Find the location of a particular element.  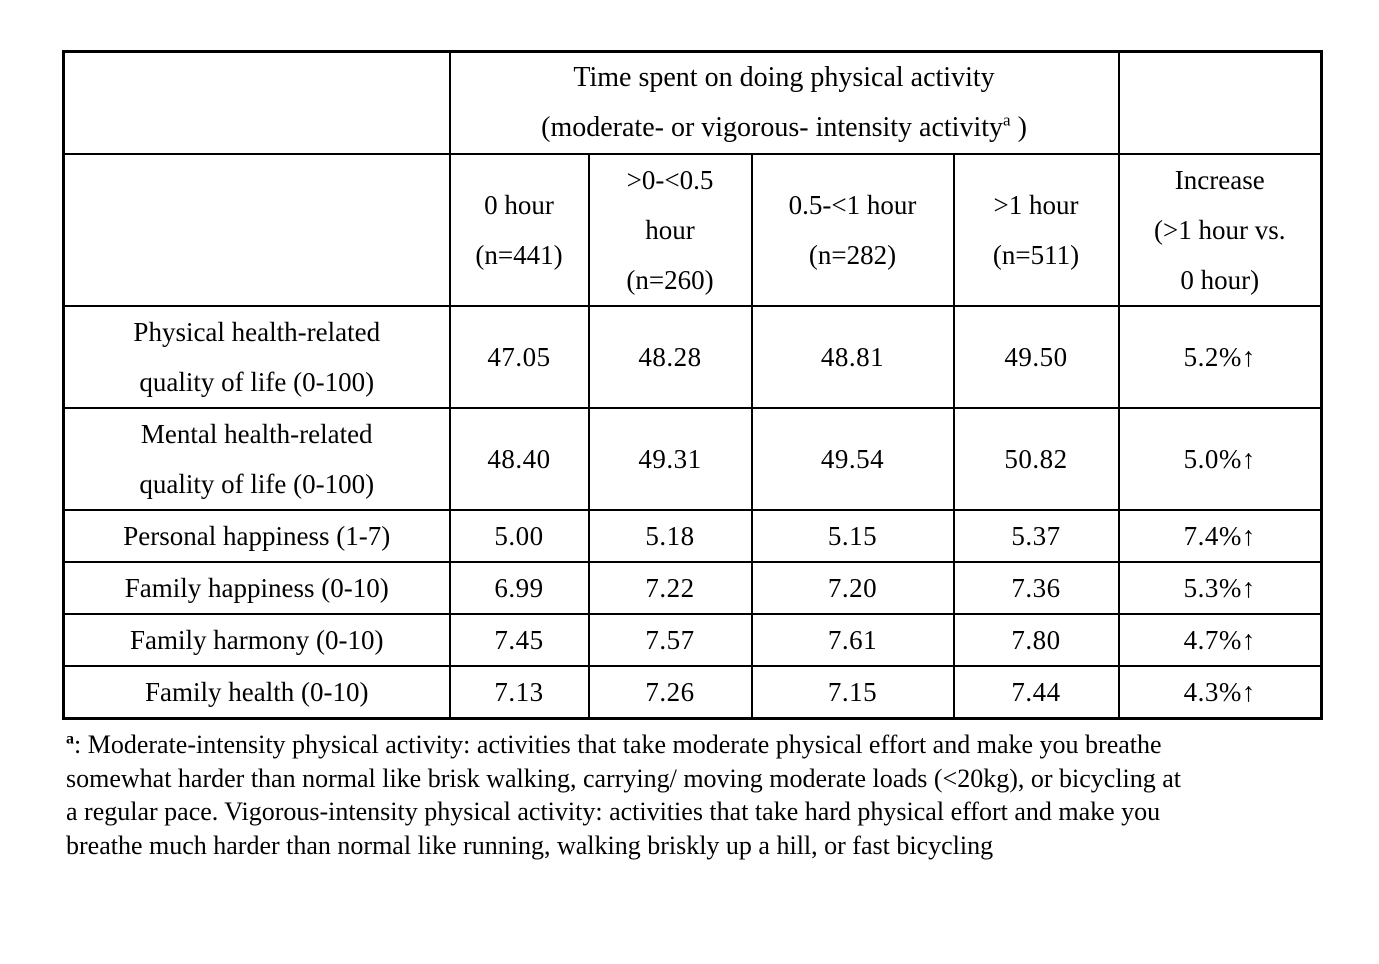

value-cell: 49.50 is located at coordinates (1036, 357).